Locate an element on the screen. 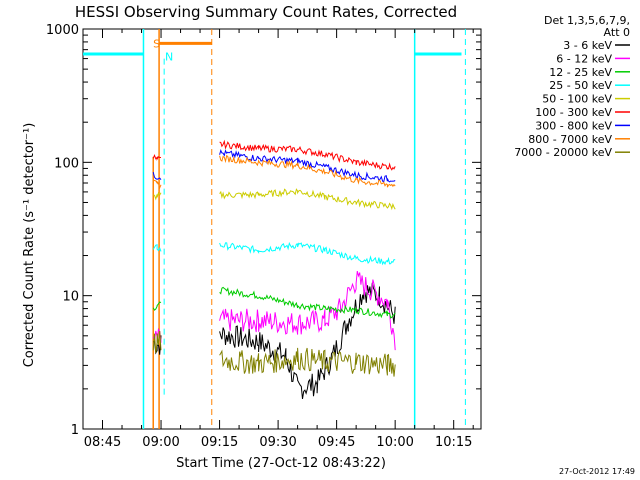  legend-label: 25 - 50 keV is located at coordinates (580, 85).